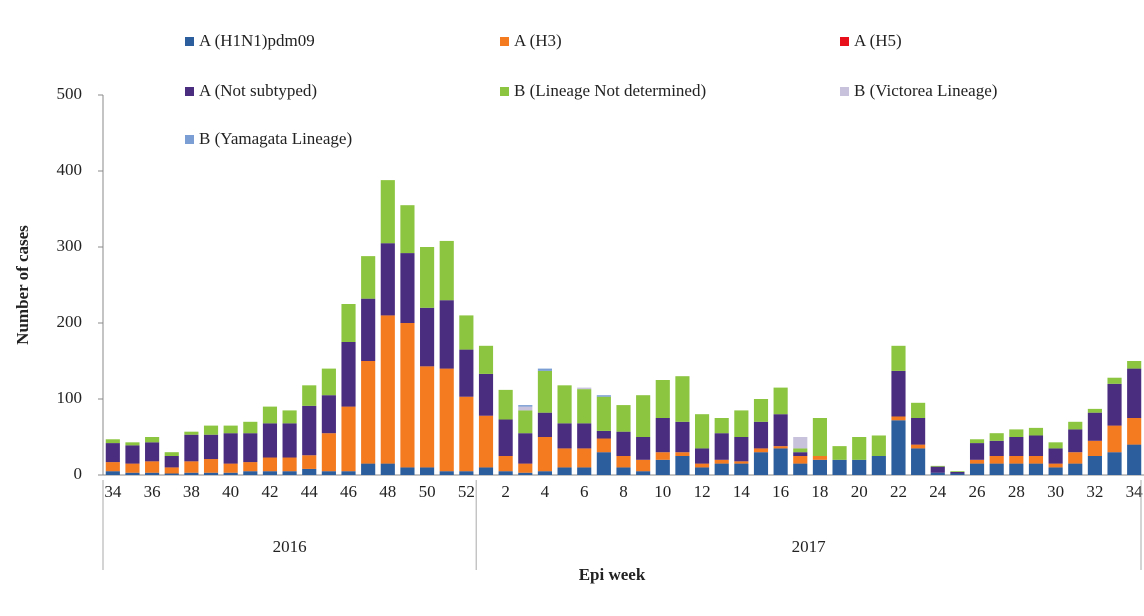 Image resolution: width=1144 pixels, height=616 pixels. Describe the element at coordinates (70, 245) in the screenshot. I see `y-tick-label: 300` at that location.